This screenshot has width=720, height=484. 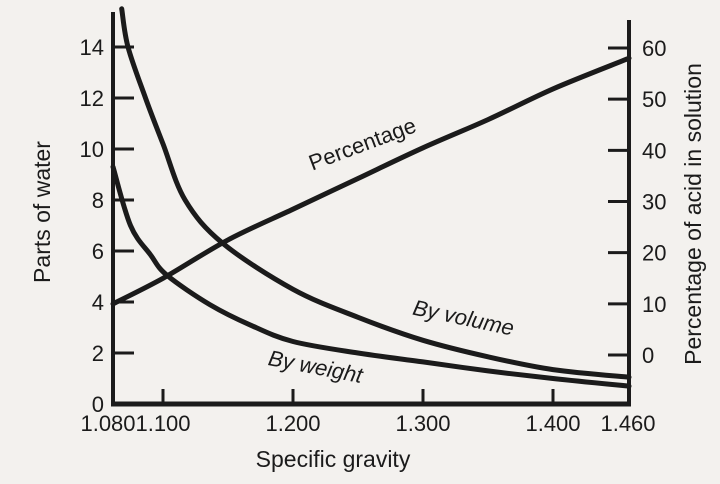 I want to click on y-right-tick-label: 60, so click(x=654, y=48).